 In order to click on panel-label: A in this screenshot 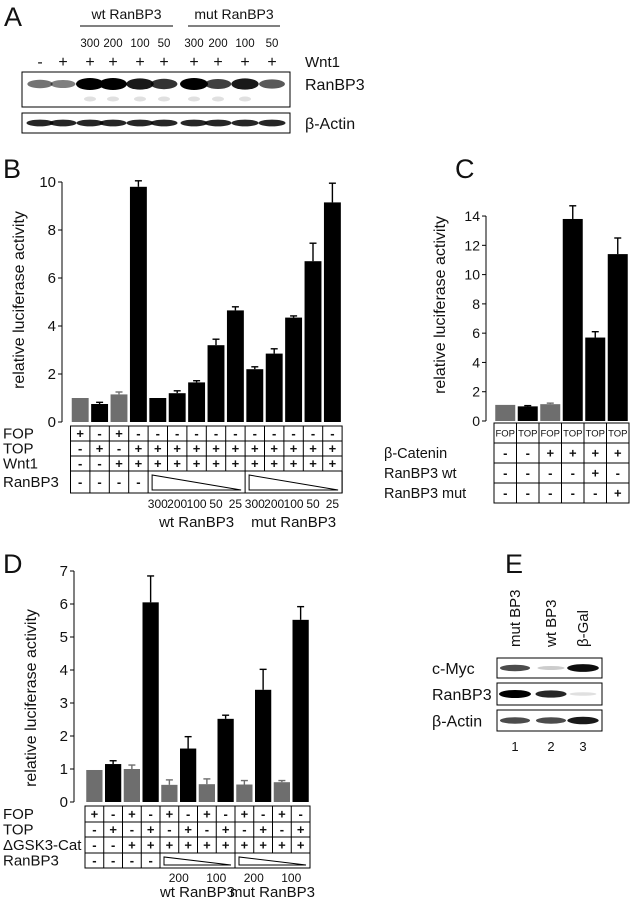, I will do `click(13, 17)`.